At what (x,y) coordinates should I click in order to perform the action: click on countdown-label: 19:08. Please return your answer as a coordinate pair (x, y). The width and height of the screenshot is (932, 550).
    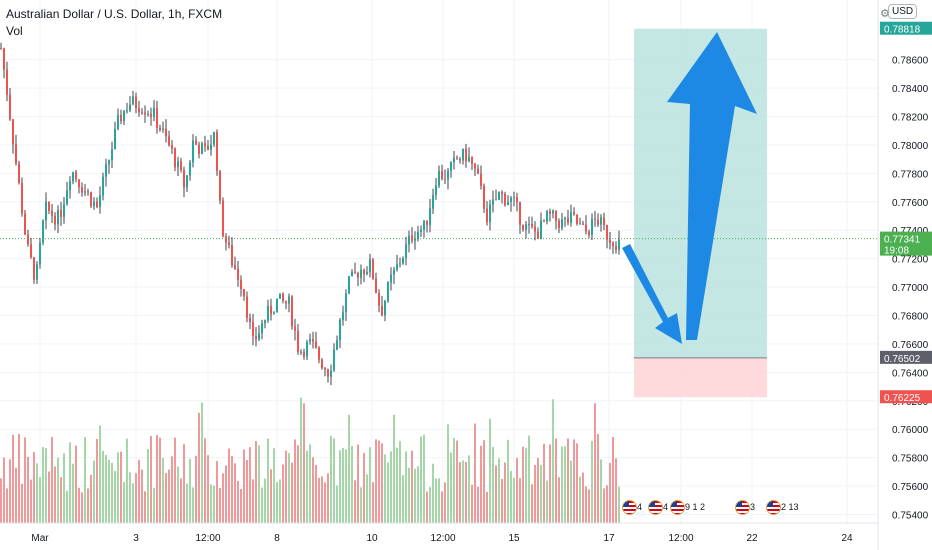
    Looking at the image, I should click on (896, 251).